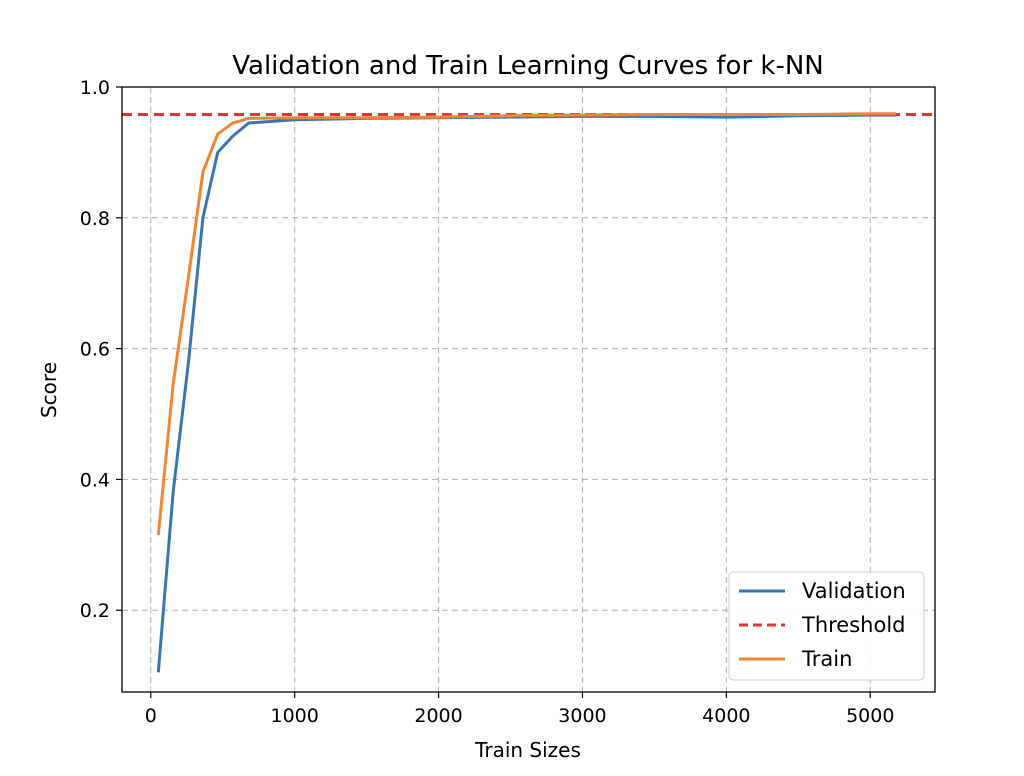 The width and height of the screenshot is (1024, 776). I want to click on y-tick-label: 0.6, so click(95, 350).